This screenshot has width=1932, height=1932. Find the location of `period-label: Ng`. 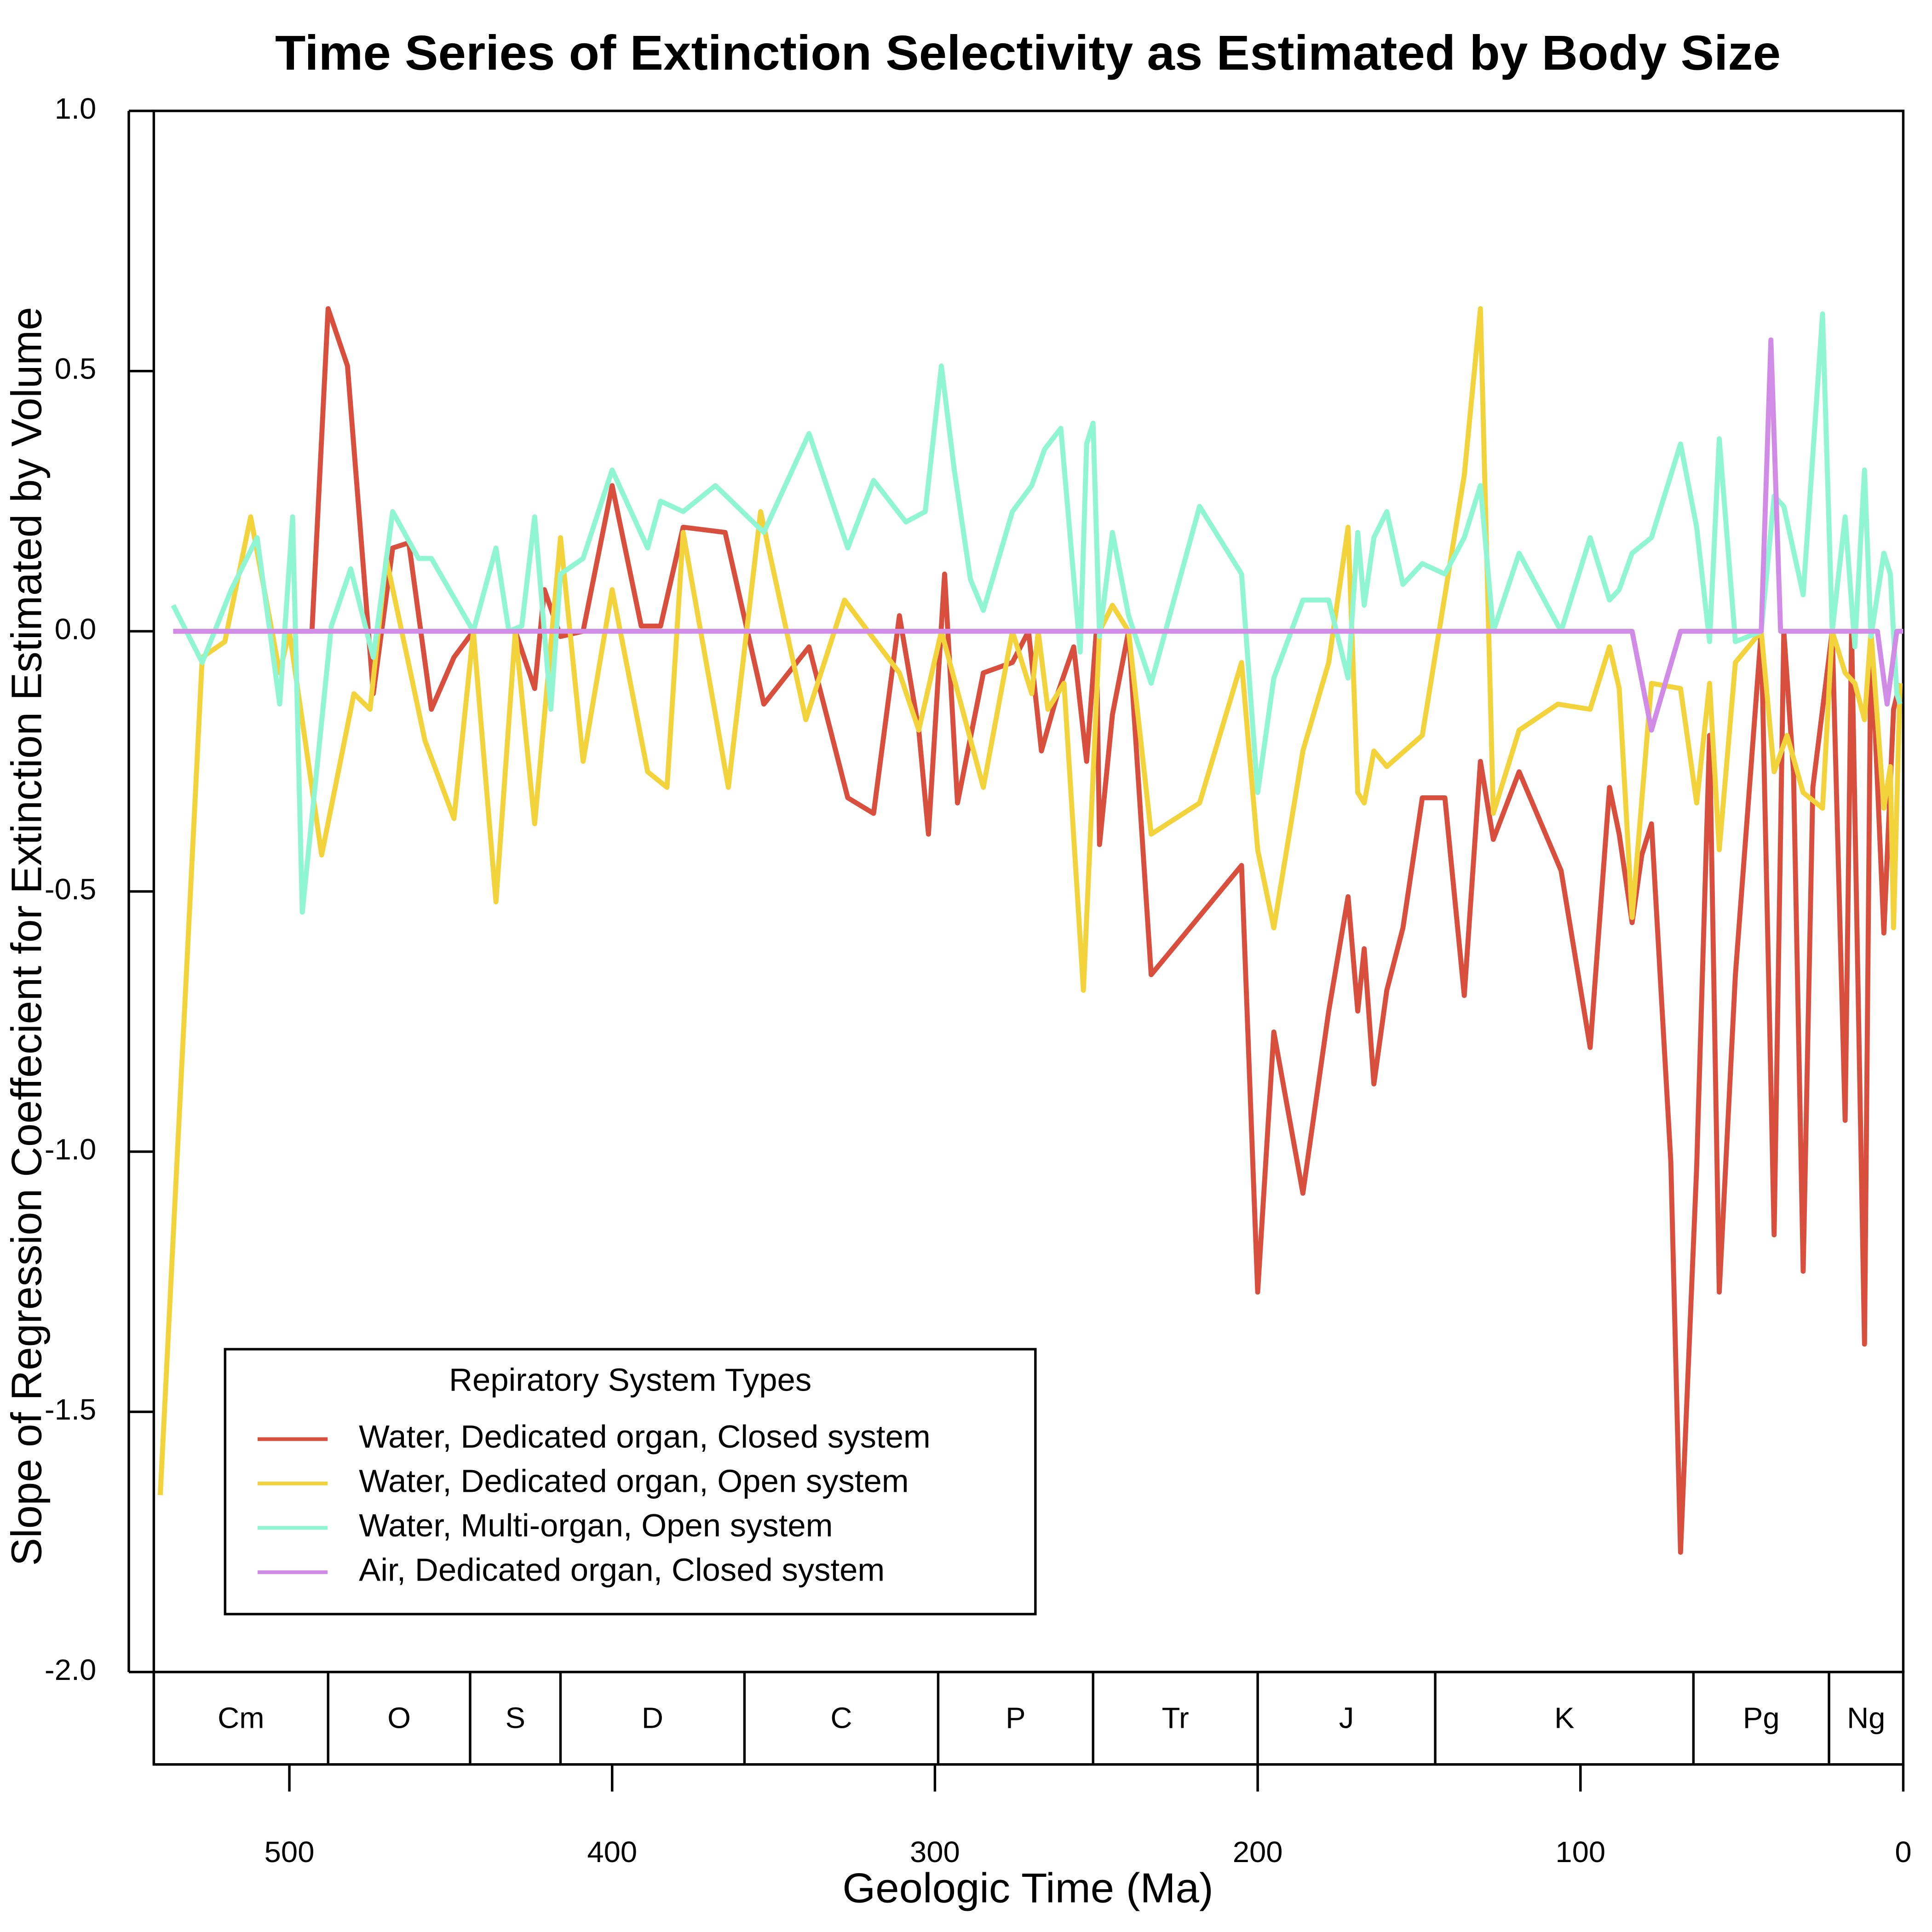

period-label: Ng is located at coordinates (1866, 1717).